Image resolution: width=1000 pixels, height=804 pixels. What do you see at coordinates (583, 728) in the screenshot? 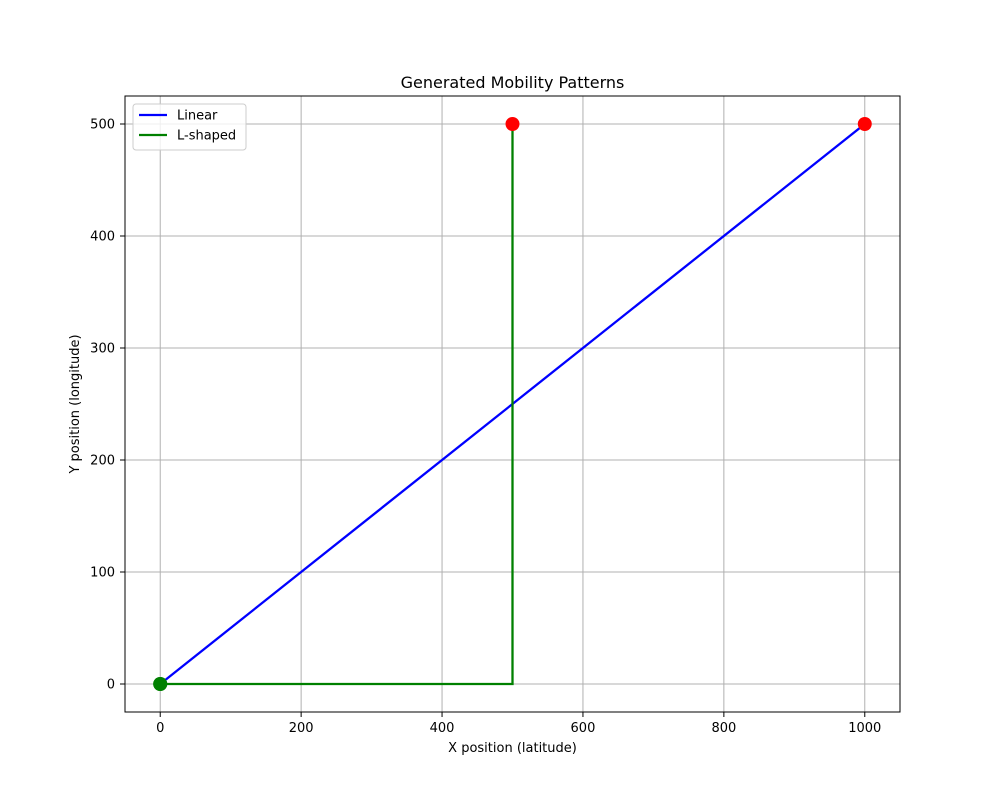
I see `x-tick-label: 600` at bounding box center [583, 728].